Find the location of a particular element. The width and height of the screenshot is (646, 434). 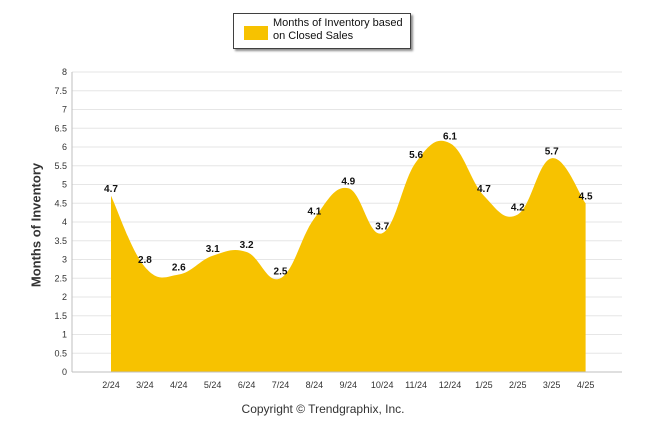

data-label: 2.8 is located at coordinates (145, 260).